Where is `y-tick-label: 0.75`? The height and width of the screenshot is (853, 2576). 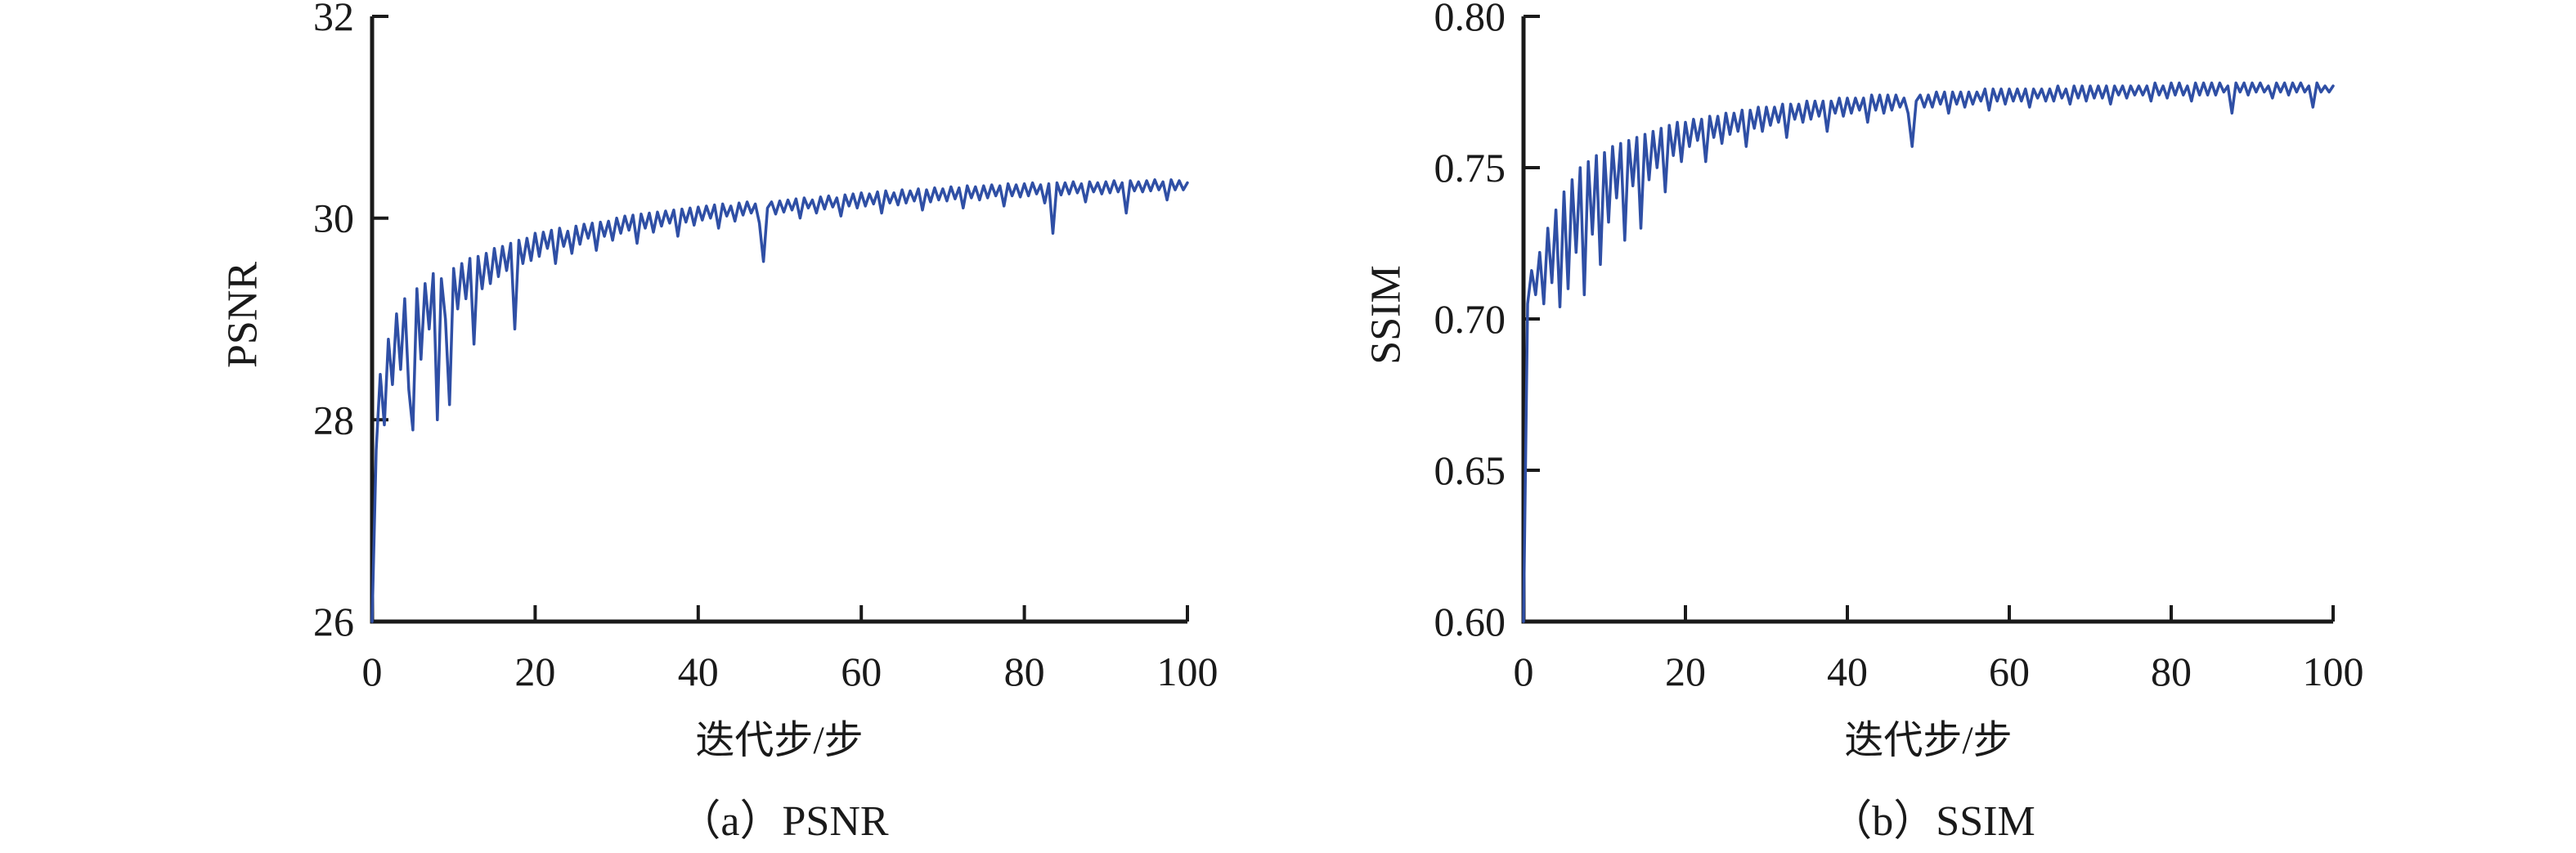 y-tick-label: 0.75 is located at coordinates (1470, 168).